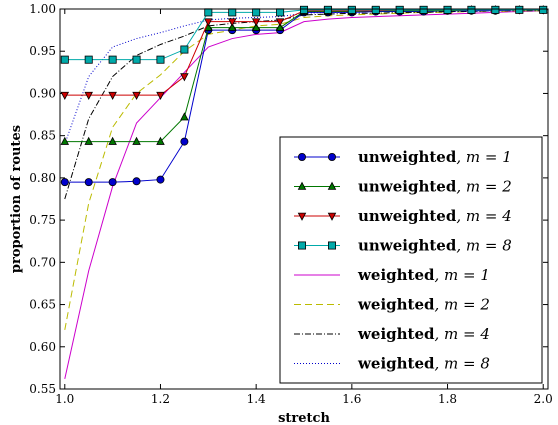 This screenshot has width=558, height=425. What do you see at coordinates (42, 220) in the screenshot?
I see `y-tick-label: 0.75` at bounding box center [42, 220].